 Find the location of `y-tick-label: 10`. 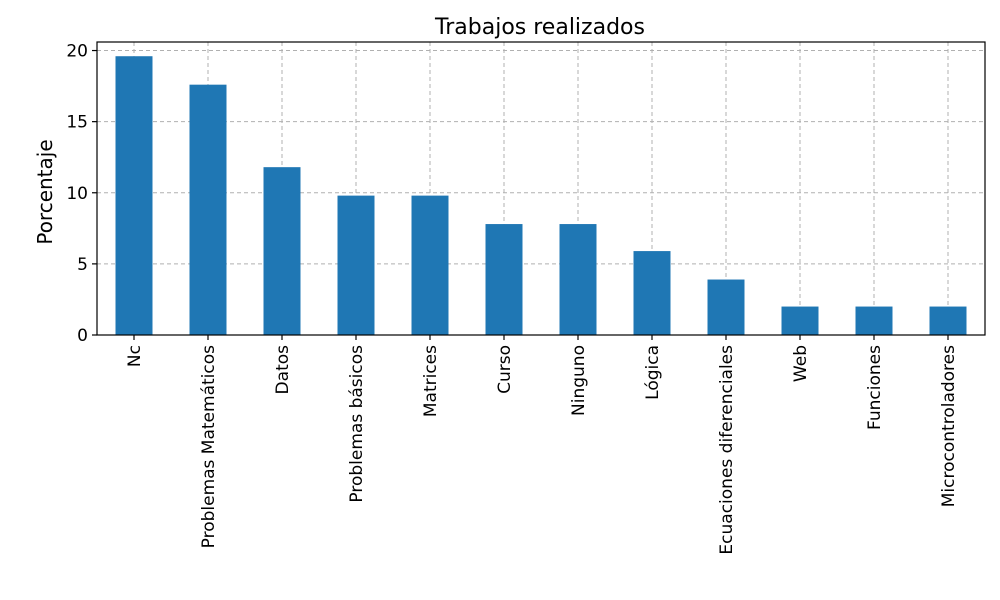

y-tick-label: 10 is located at coordinates (77, 194).